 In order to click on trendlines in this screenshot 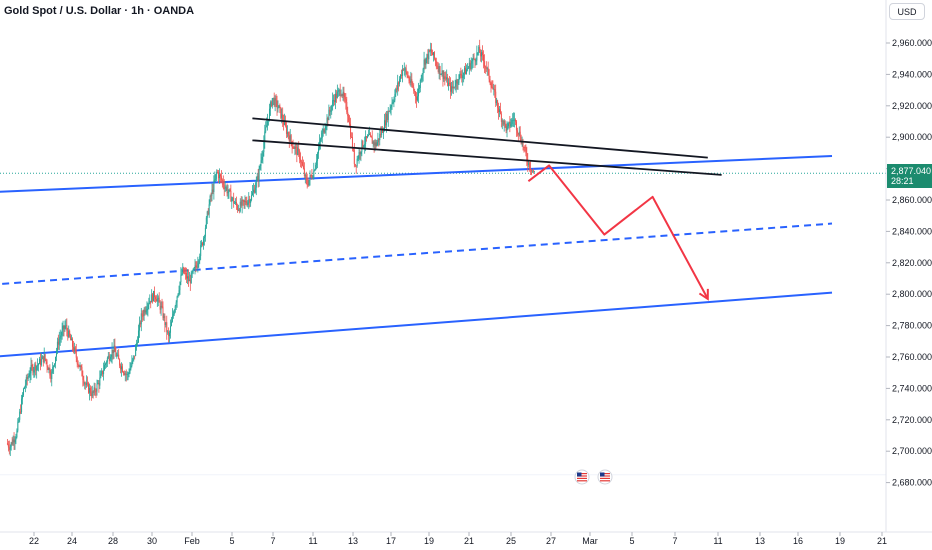, I will do `click(487, 146)`.